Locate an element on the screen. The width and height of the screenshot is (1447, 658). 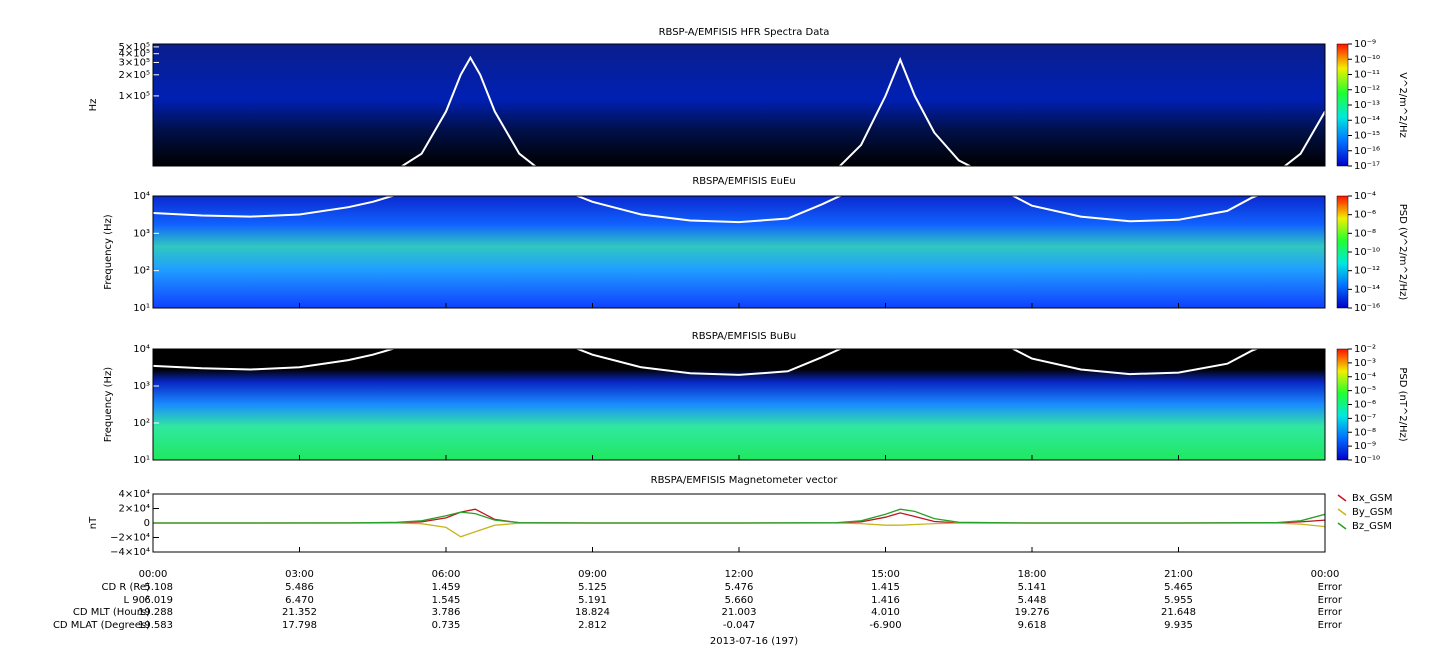
ephemeris-value: 21.003 is located at coordinates (739, 612).